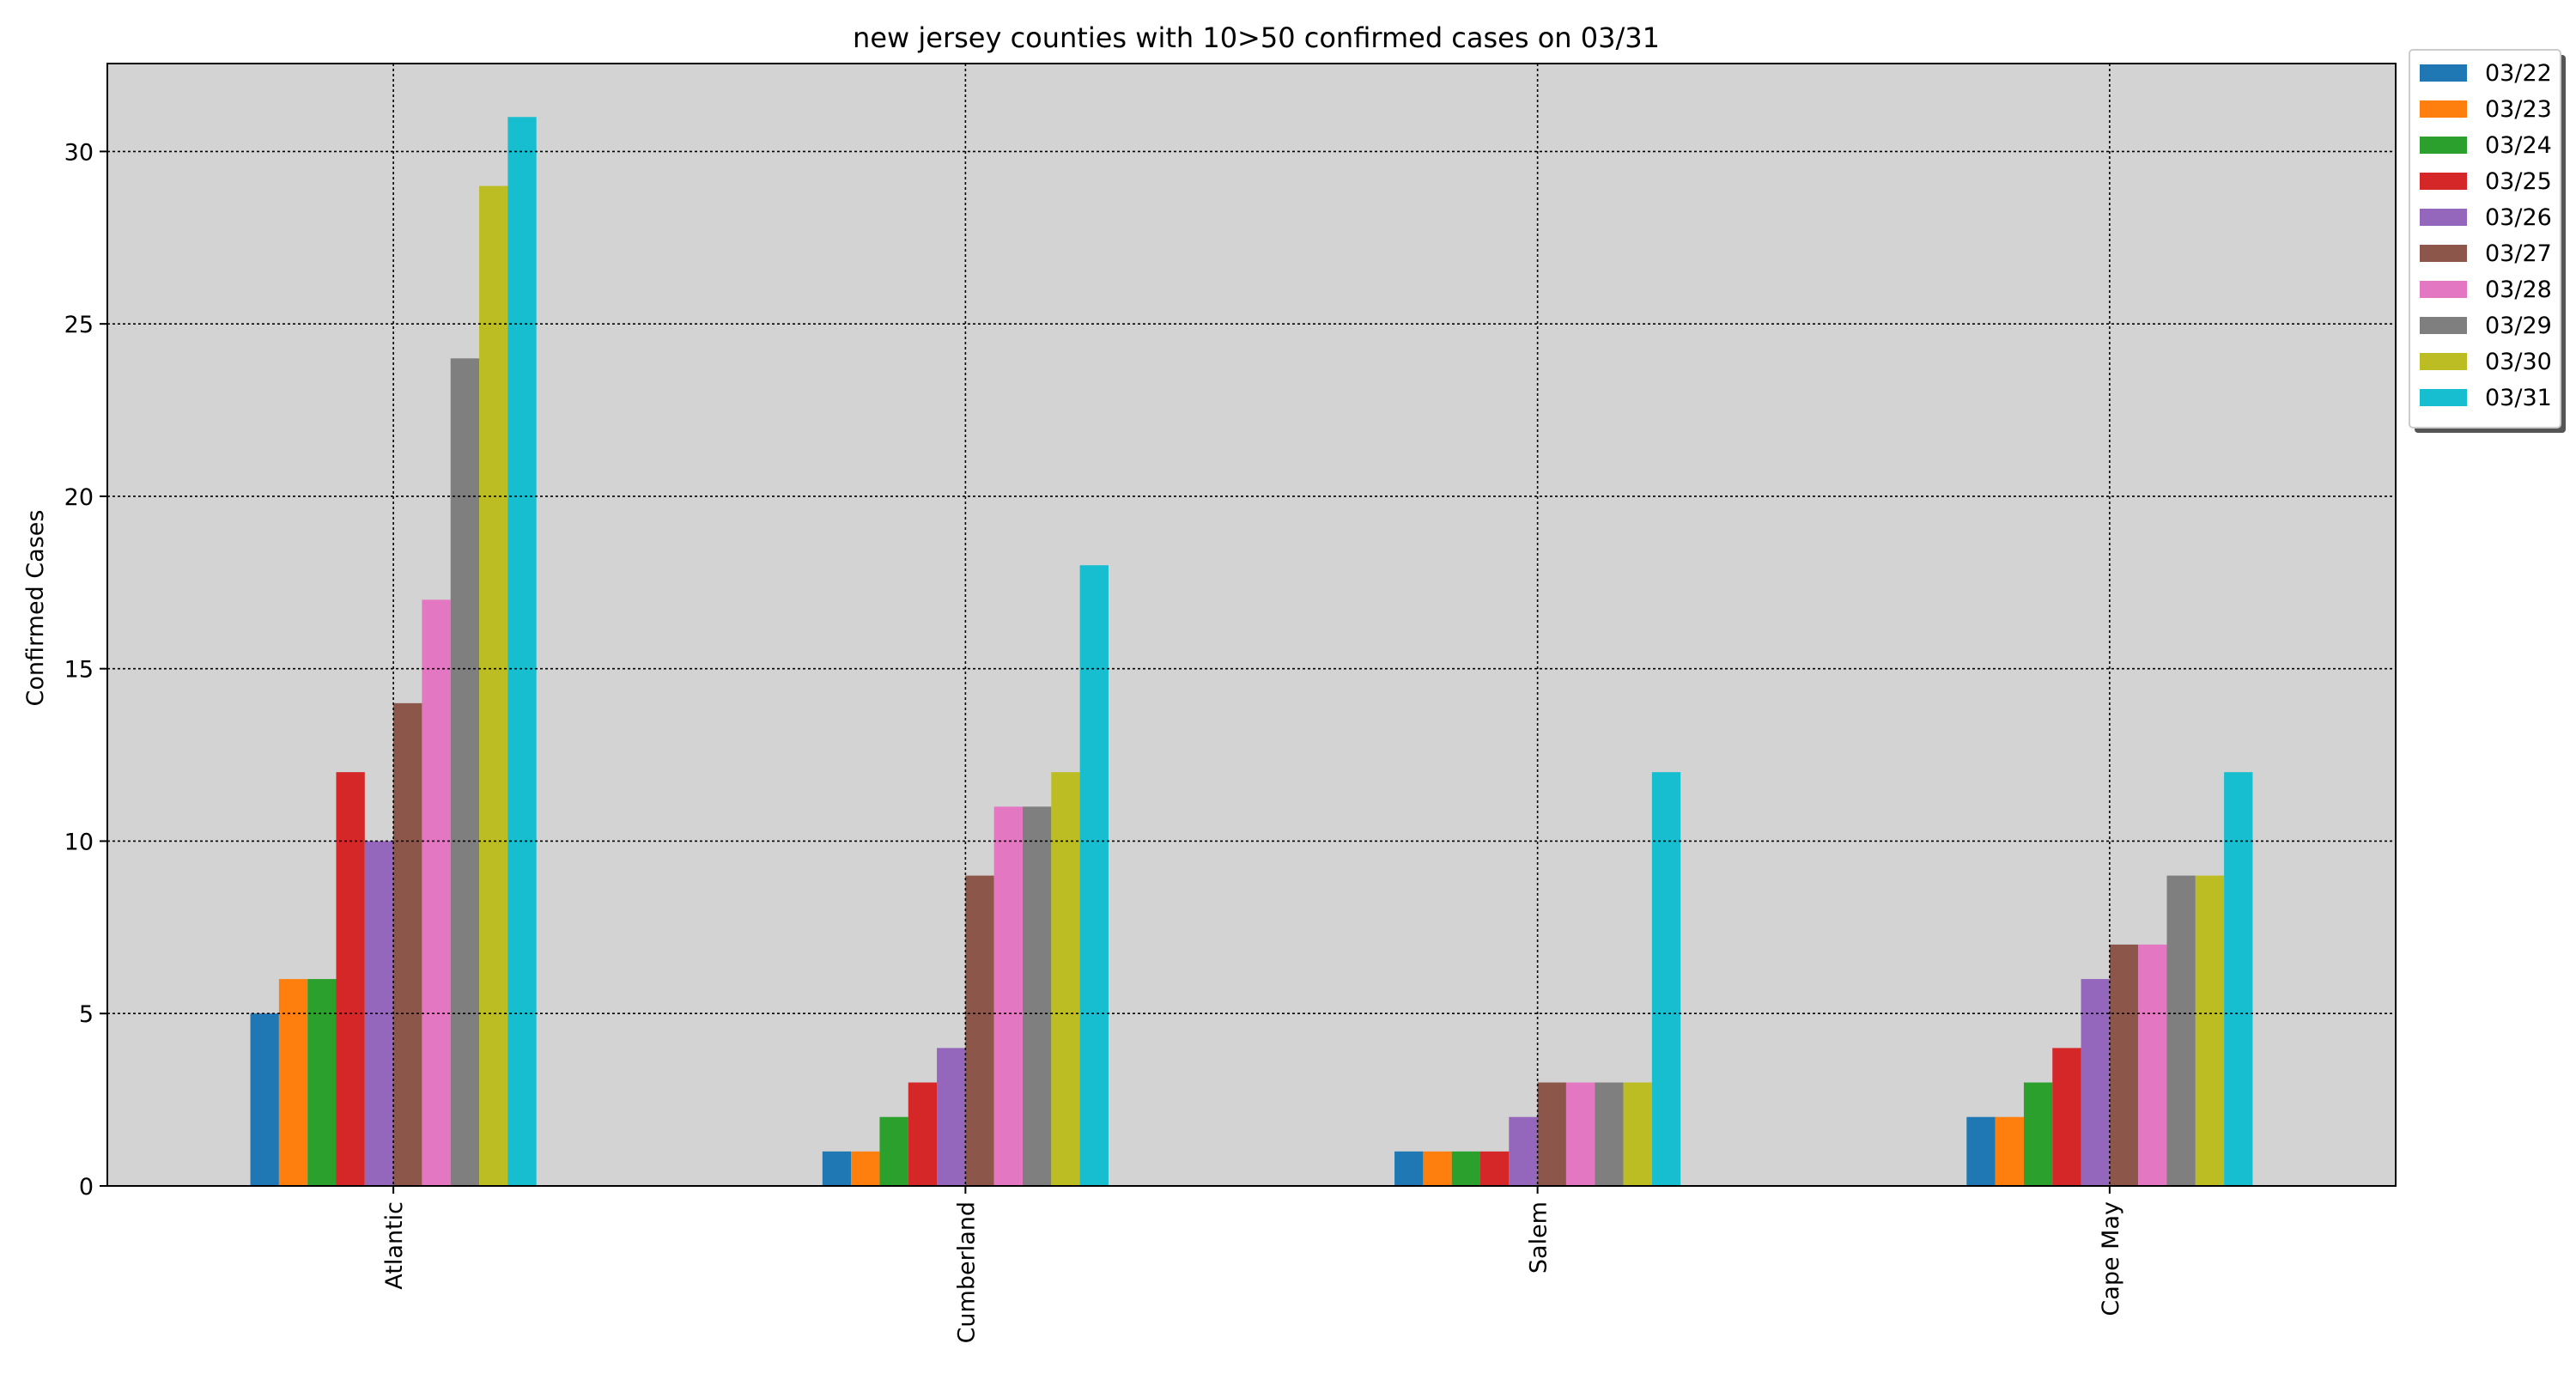 The image size is (2576, 1374). What do you see at coordinates (2210, 1030) in the screenshot?
I see `bar-03-30-cape-may` at bounding box center [2210, 1030].